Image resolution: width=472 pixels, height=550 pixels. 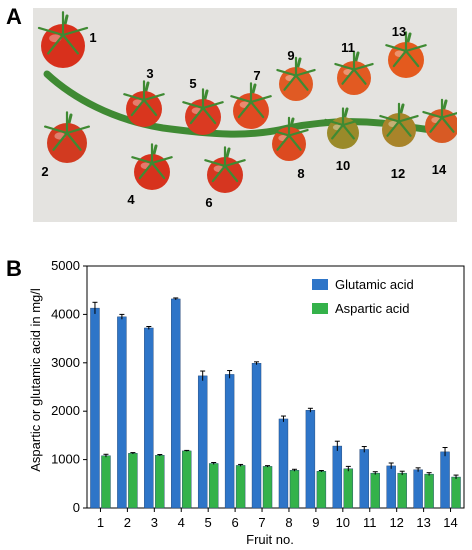 I want to click on fruit-number-label: 10, so click(x=343, y=165).